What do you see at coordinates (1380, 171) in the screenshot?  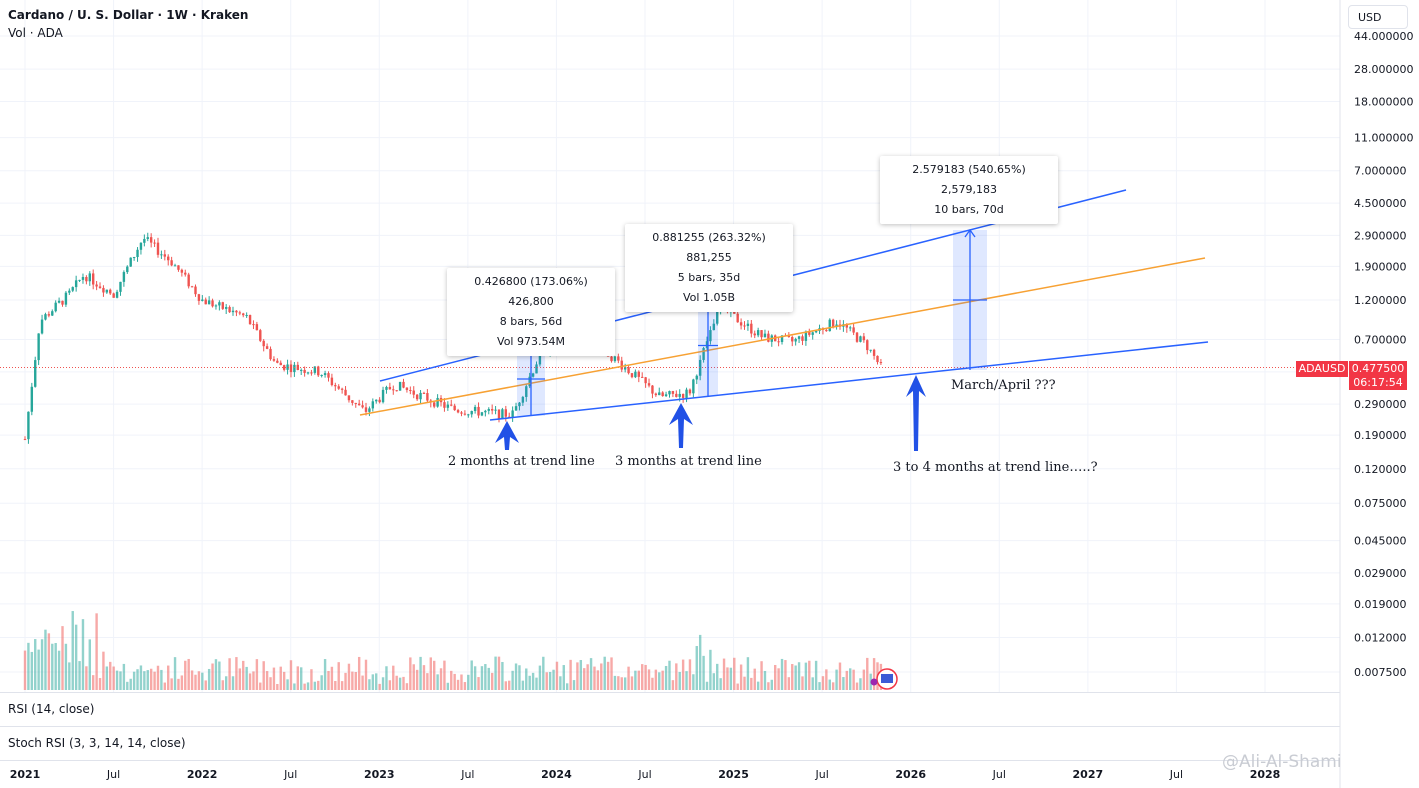 I see `y-tick-label: 7.000000` at bounding box center [1380, 171].